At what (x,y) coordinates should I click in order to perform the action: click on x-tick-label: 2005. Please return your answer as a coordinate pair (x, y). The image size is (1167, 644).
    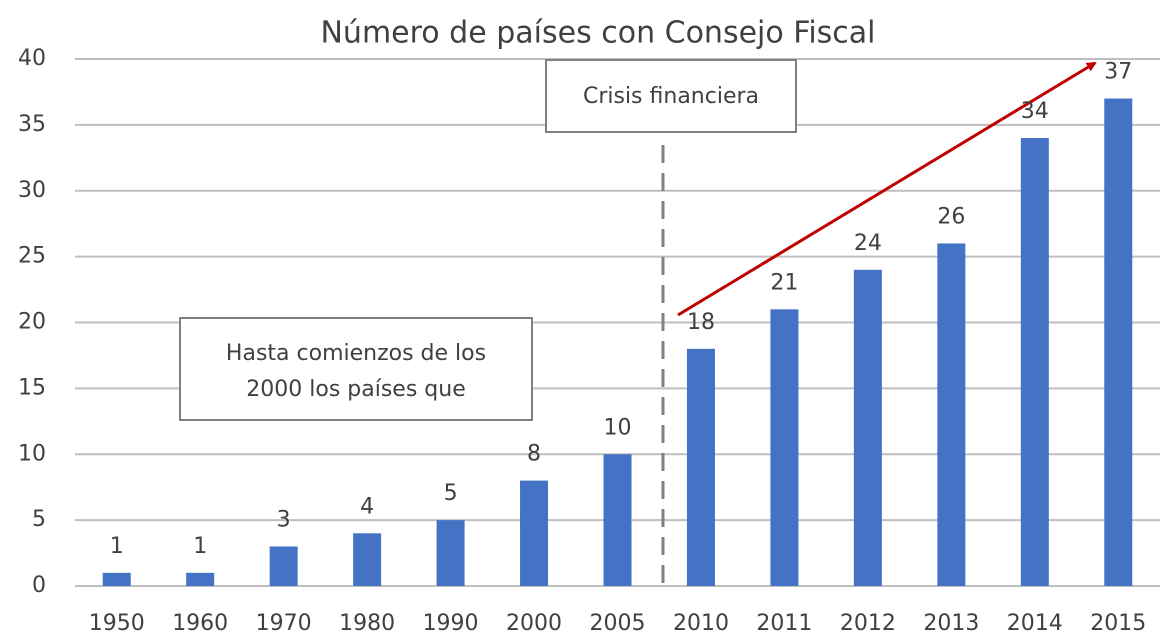
    Looking at the image, I should click on (618, 623).